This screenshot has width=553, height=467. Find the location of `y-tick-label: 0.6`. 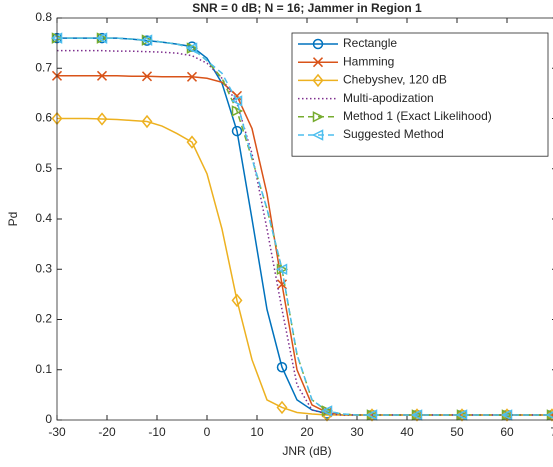

y-tick-label: 0.6 is located at coordinates (43, 118).